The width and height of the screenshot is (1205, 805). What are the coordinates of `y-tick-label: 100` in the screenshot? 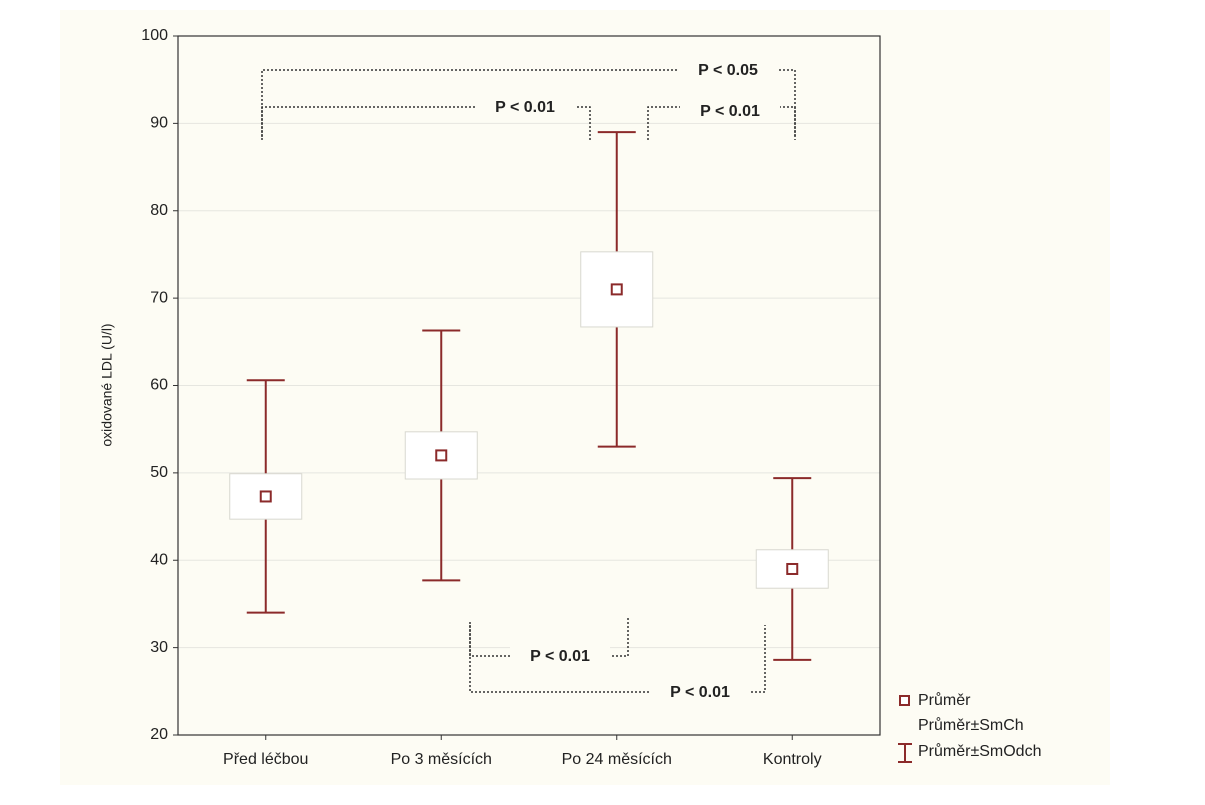 It's located at (154, 35).